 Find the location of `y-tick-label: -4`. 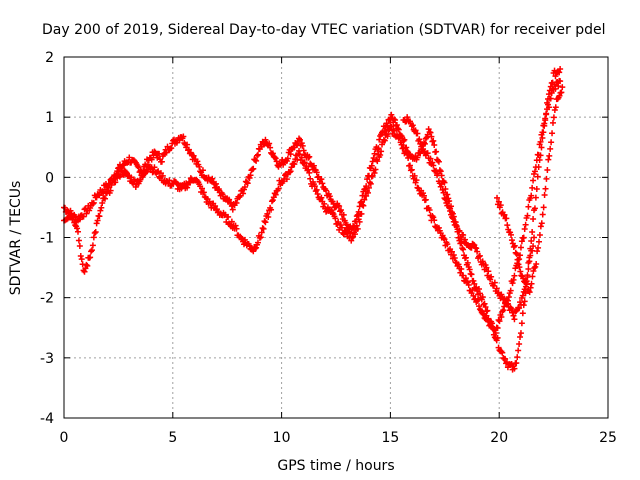

y-tick-label: -4 is located at coordinates (47, 419).